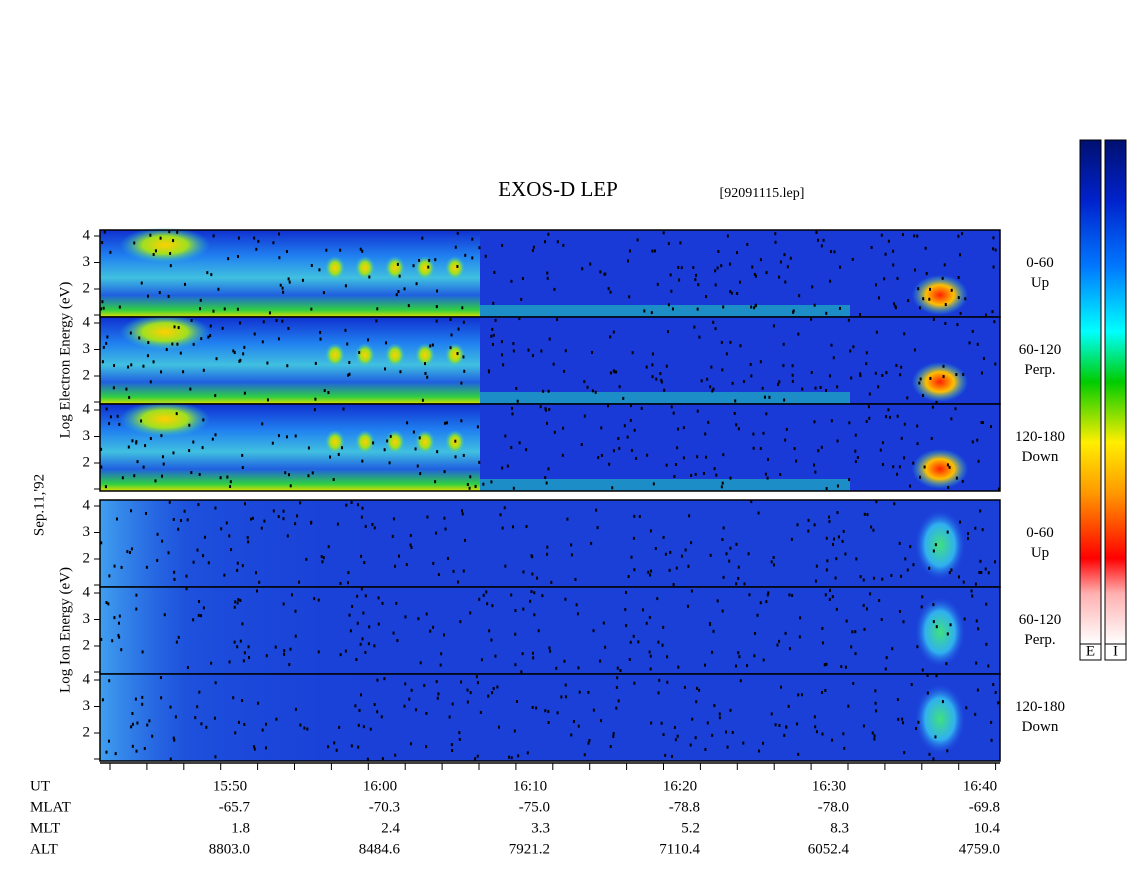 This screenshot has width=1130, height=875. I want to click on y-tick-label: 2, so click(87, 732).